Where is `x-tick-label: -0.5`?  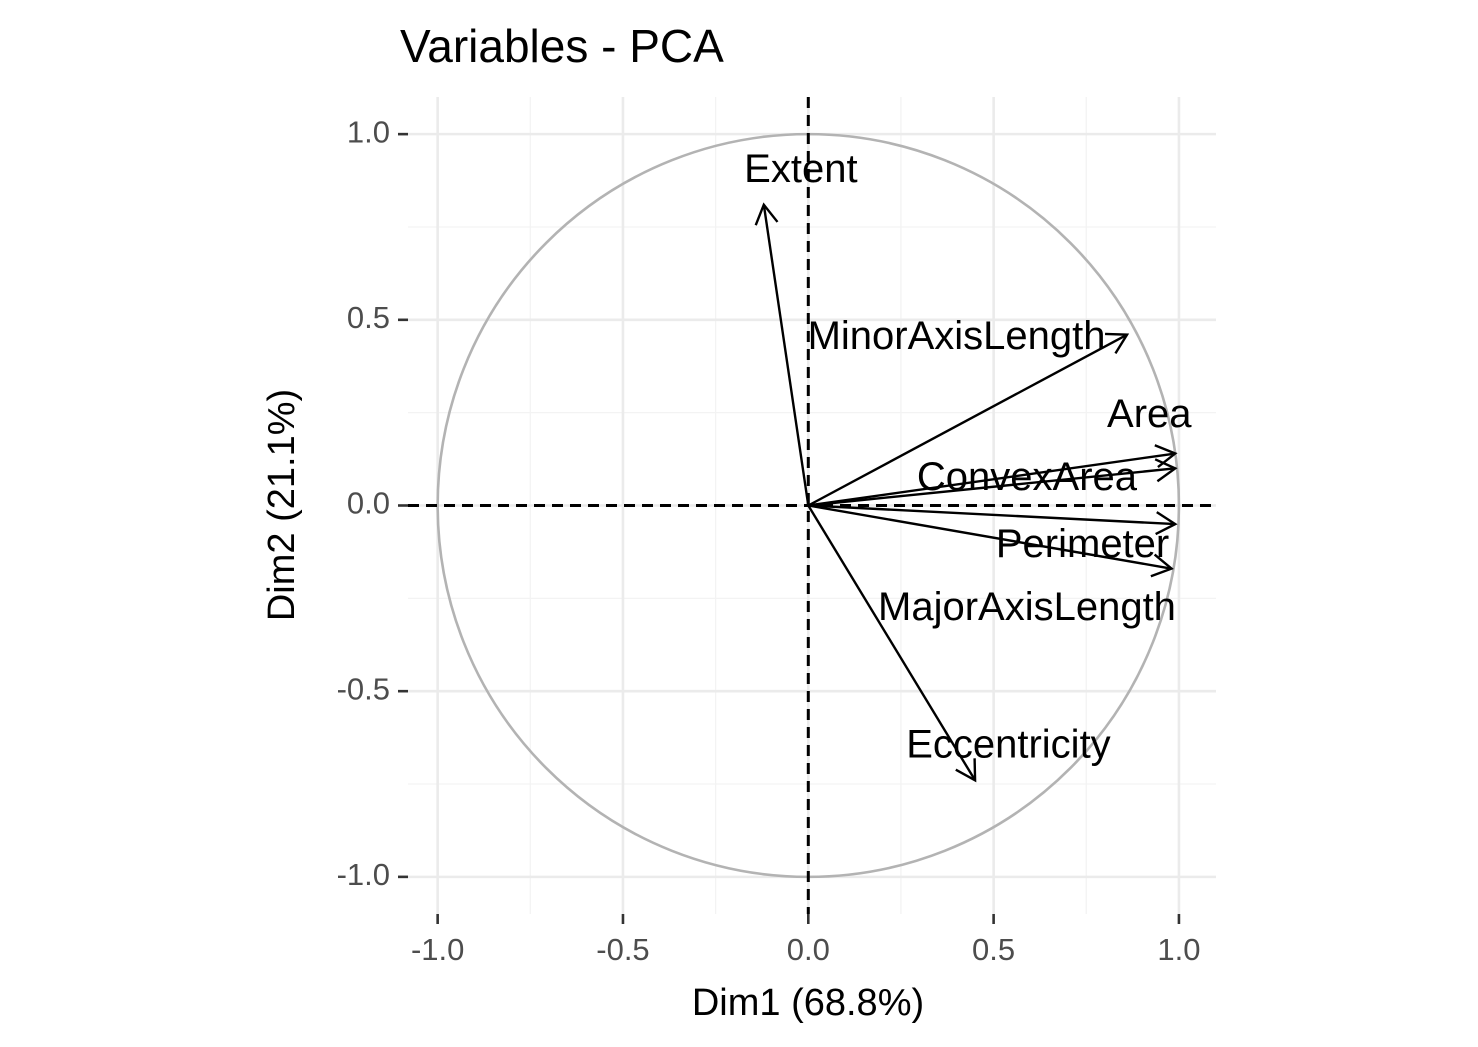
x-tick-label: -0.5 is located at coordinates (622, 949).